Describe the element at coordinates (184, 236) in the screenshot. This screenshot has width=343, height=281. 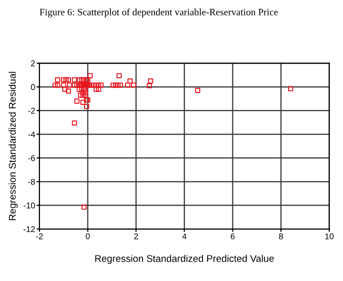
I see `x-tick-label: 4` at that location.